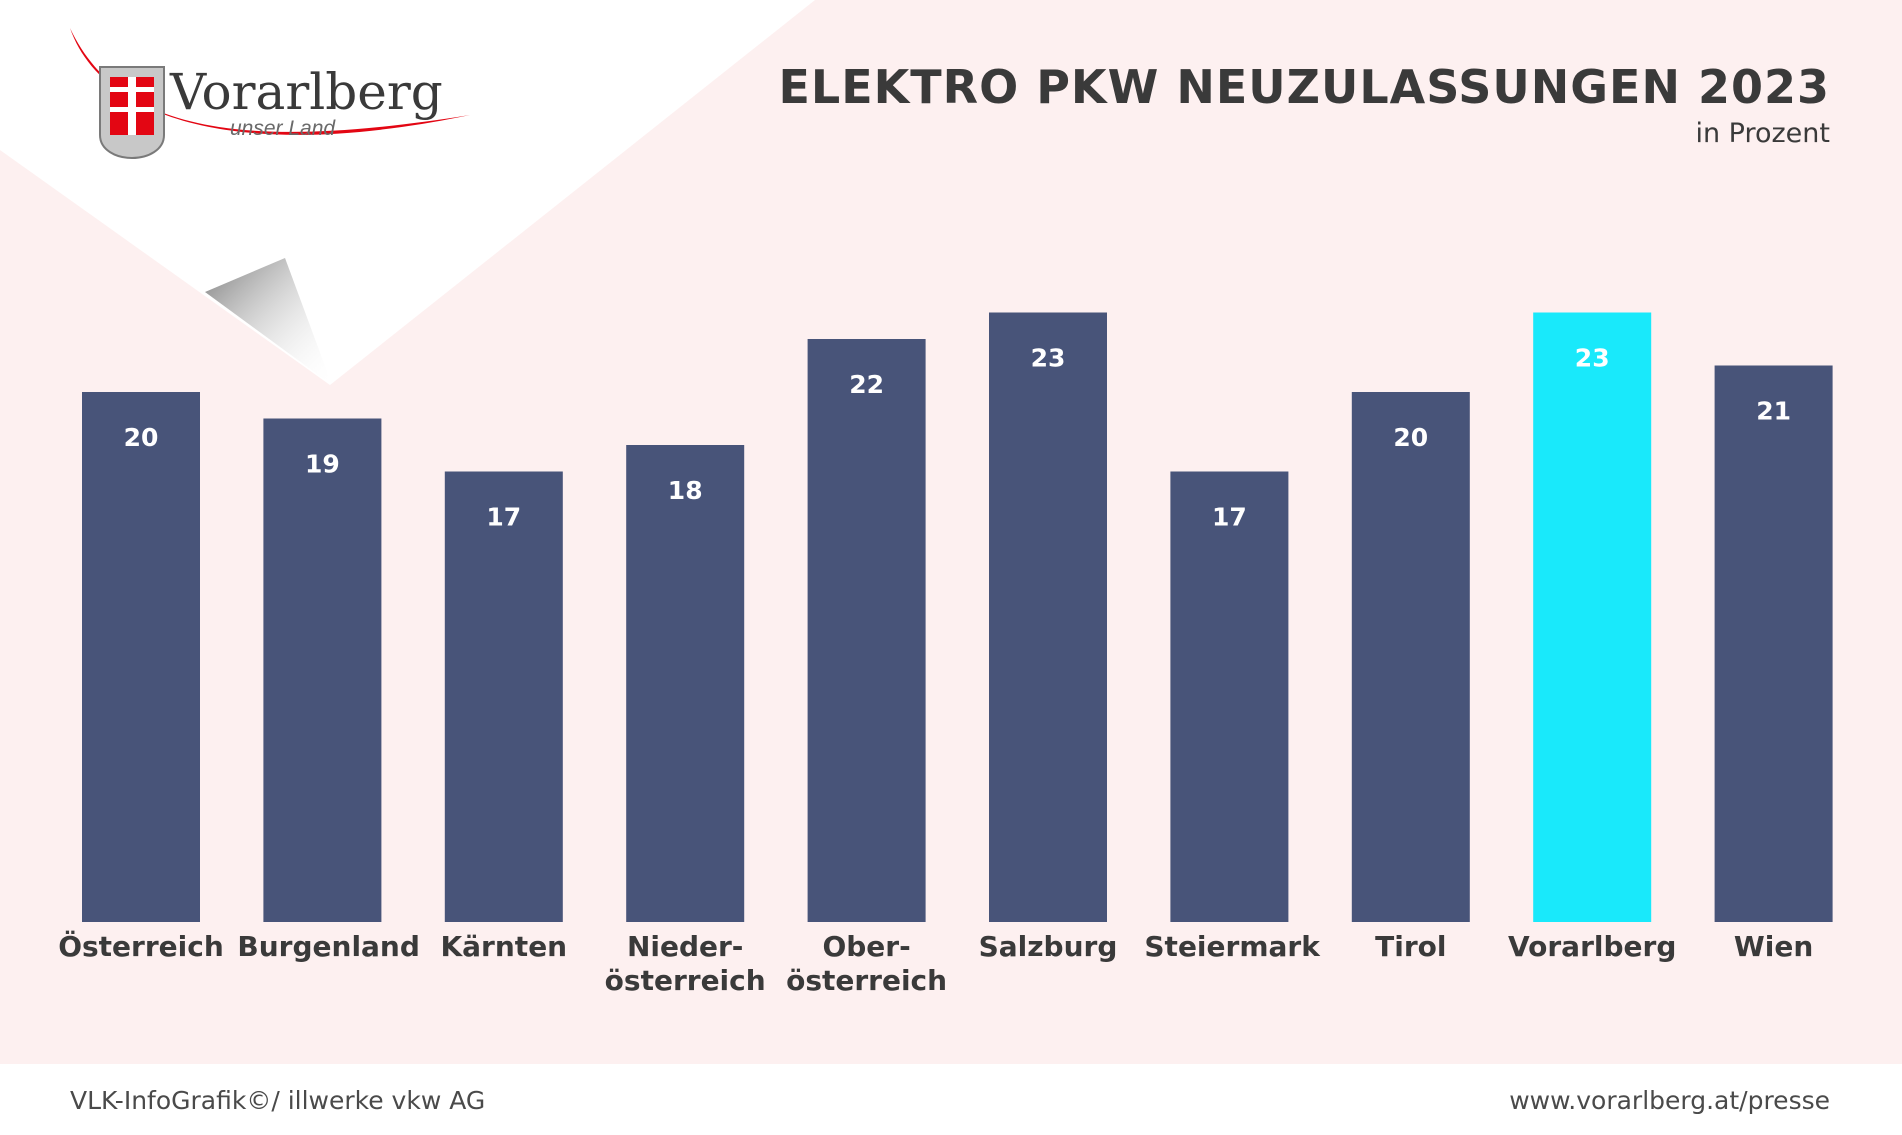 Image resolution: width=1902 pixels, height=1135 pixels. Describe the element at coordinates (278, 1100) in the screenshot. I see `footer-credit: VLK-InfoGrafik©/ illwerke vkw AG` at that location.